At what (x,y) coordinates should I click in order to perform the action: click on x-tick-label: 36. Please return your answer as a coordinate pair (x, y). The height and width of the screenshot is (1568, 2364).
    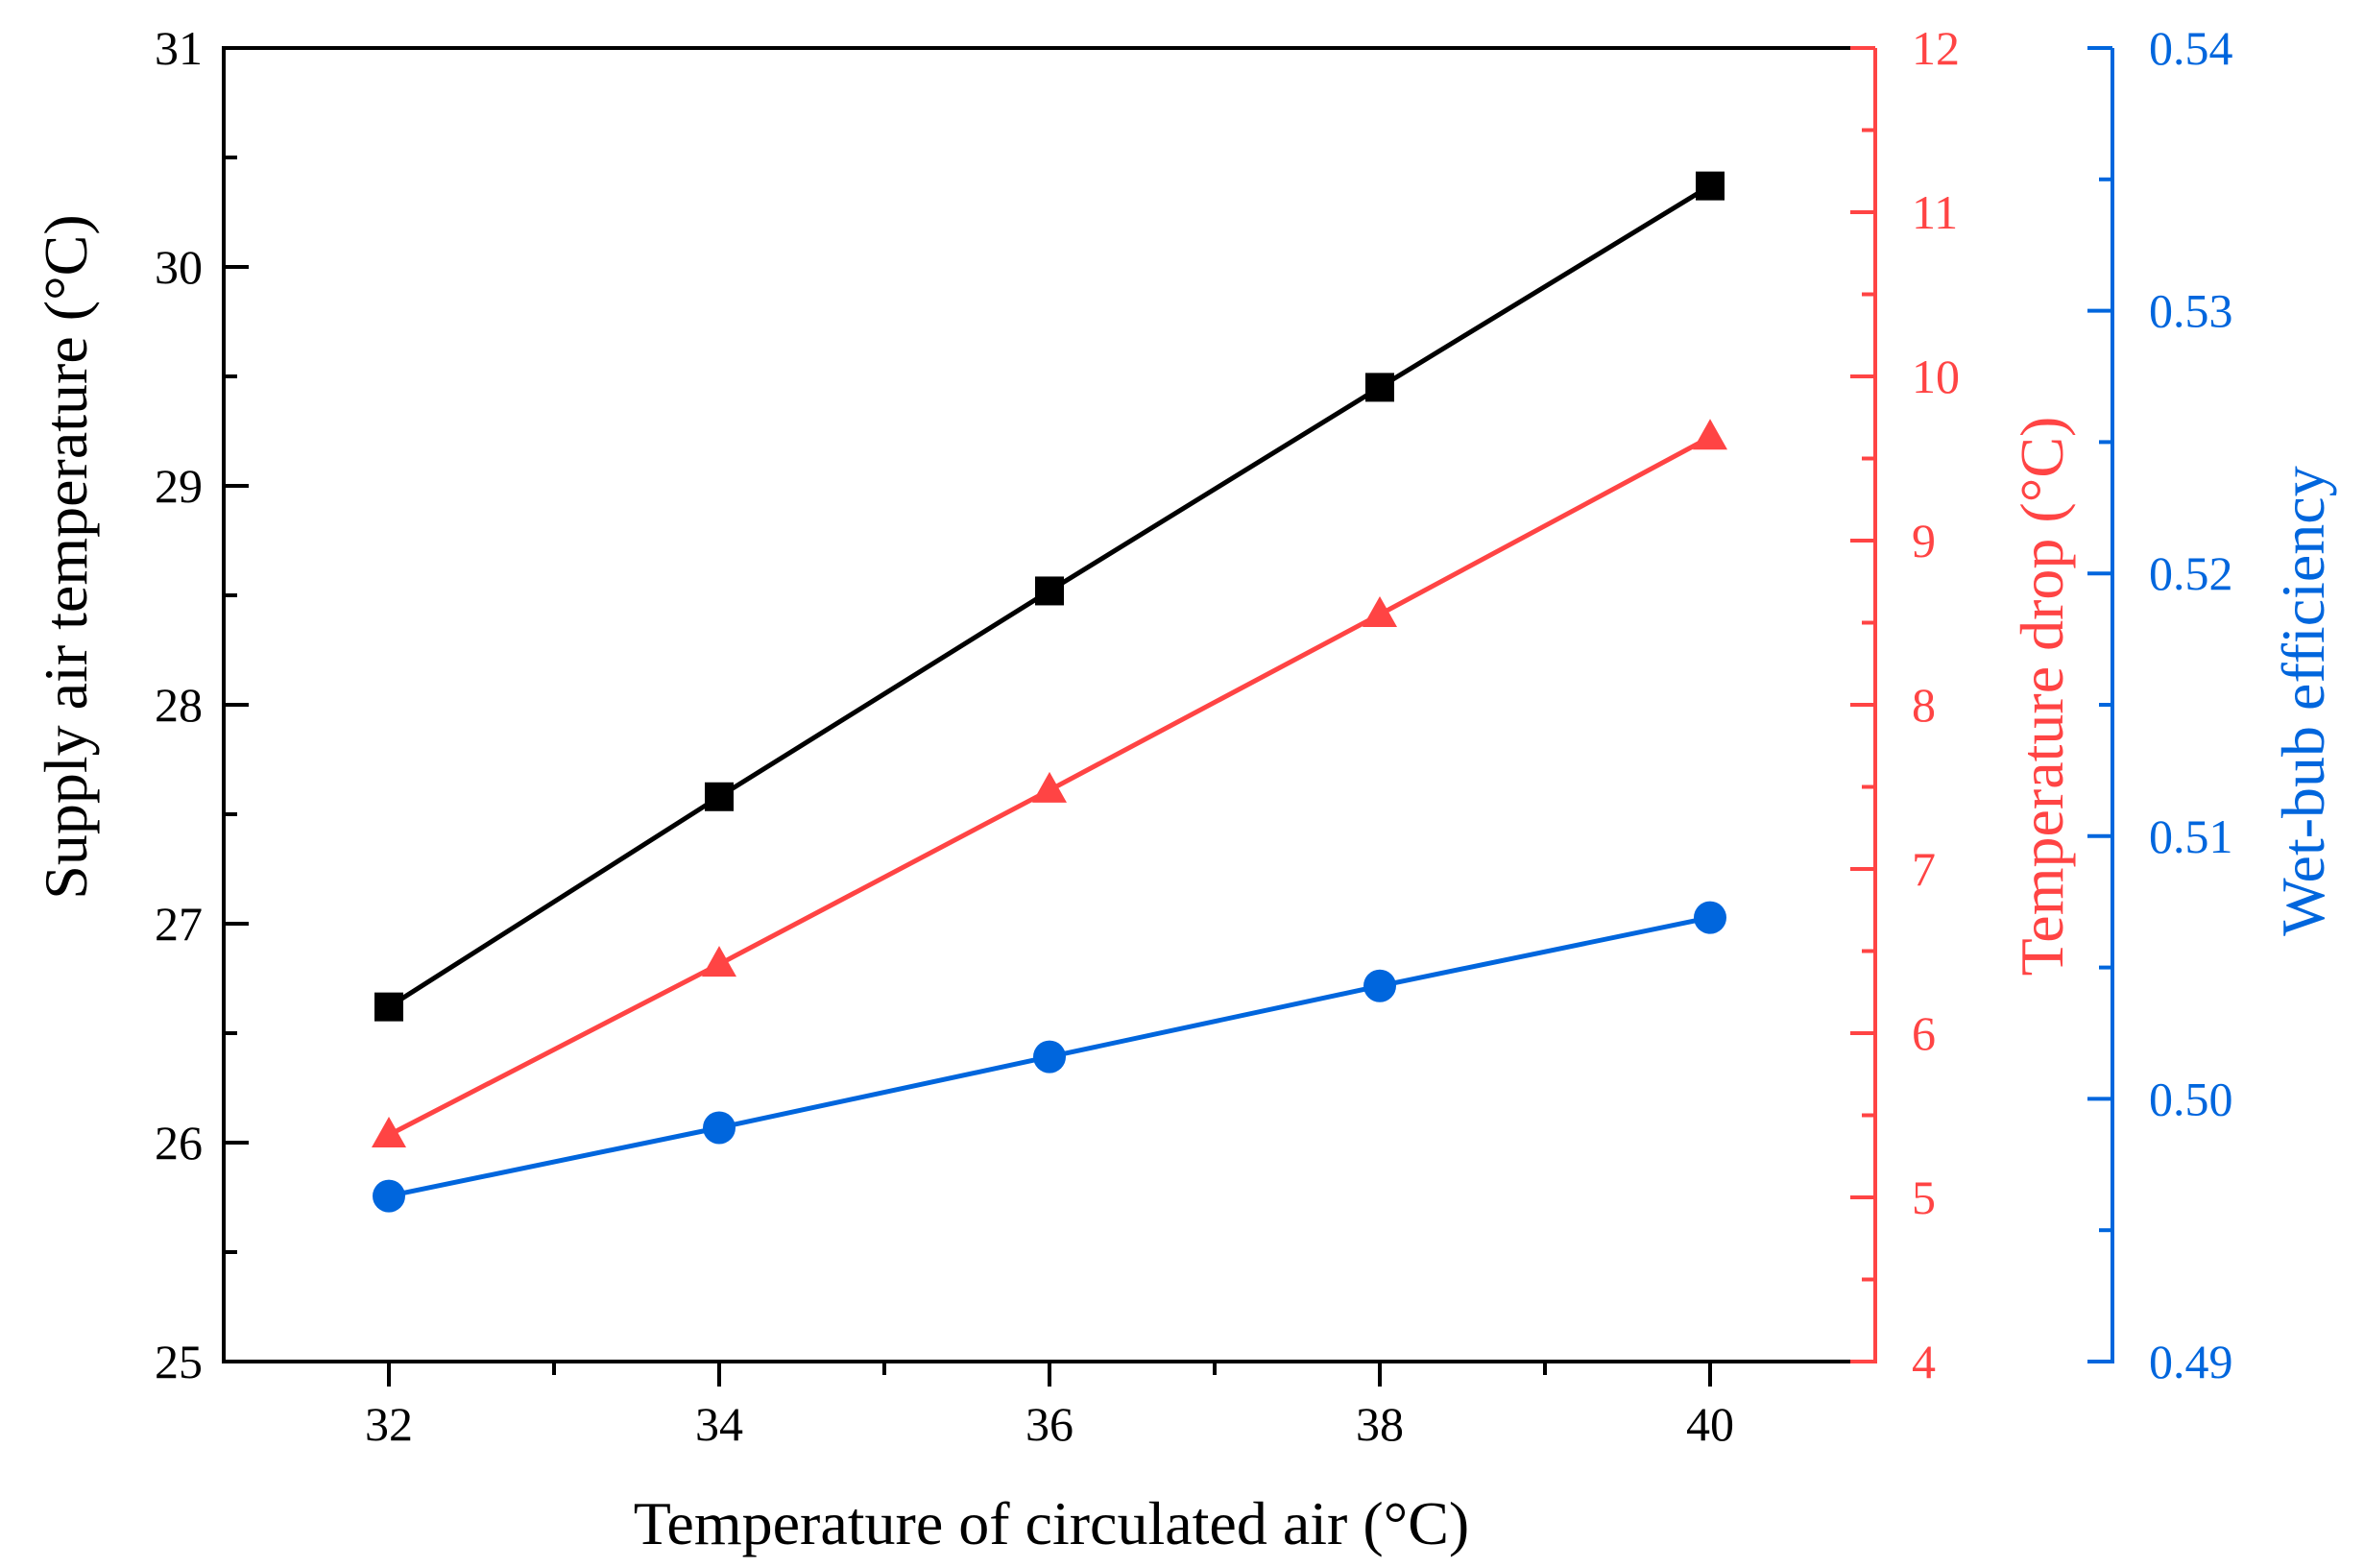
    Looking at the image, I should click on (1049, 1424).